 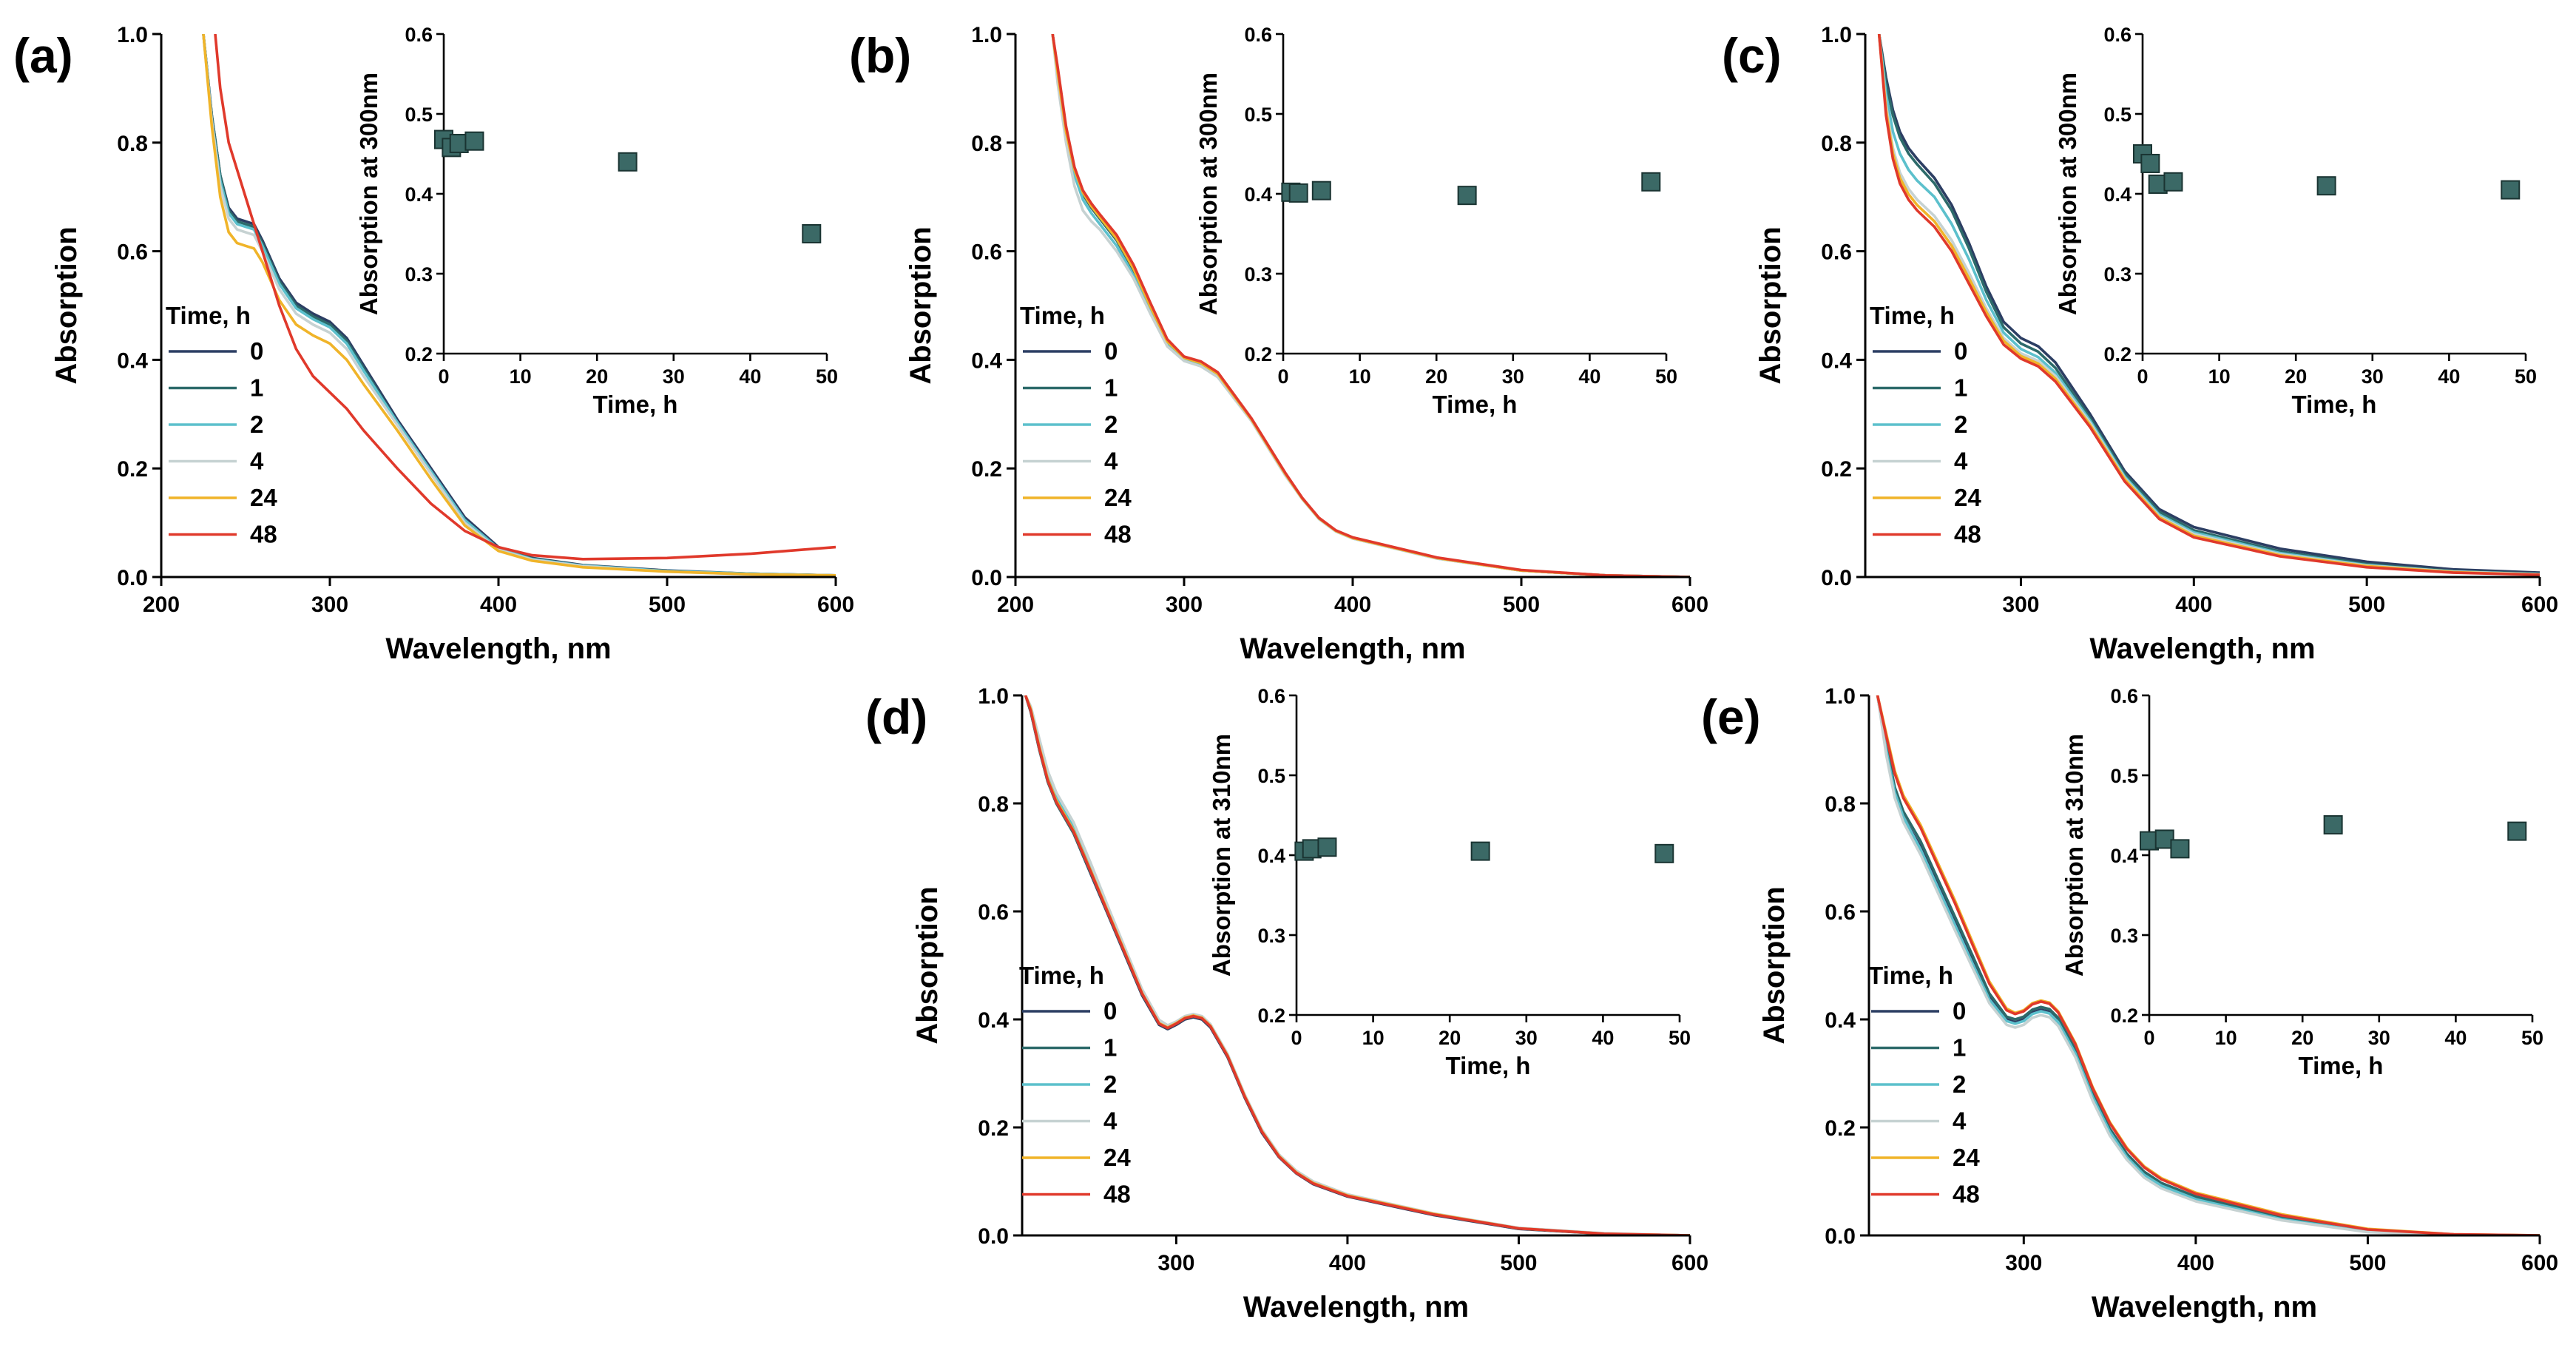 I want to click on inset-y-axis-label: Absorption at 300nm, so click(x=368, y=193).